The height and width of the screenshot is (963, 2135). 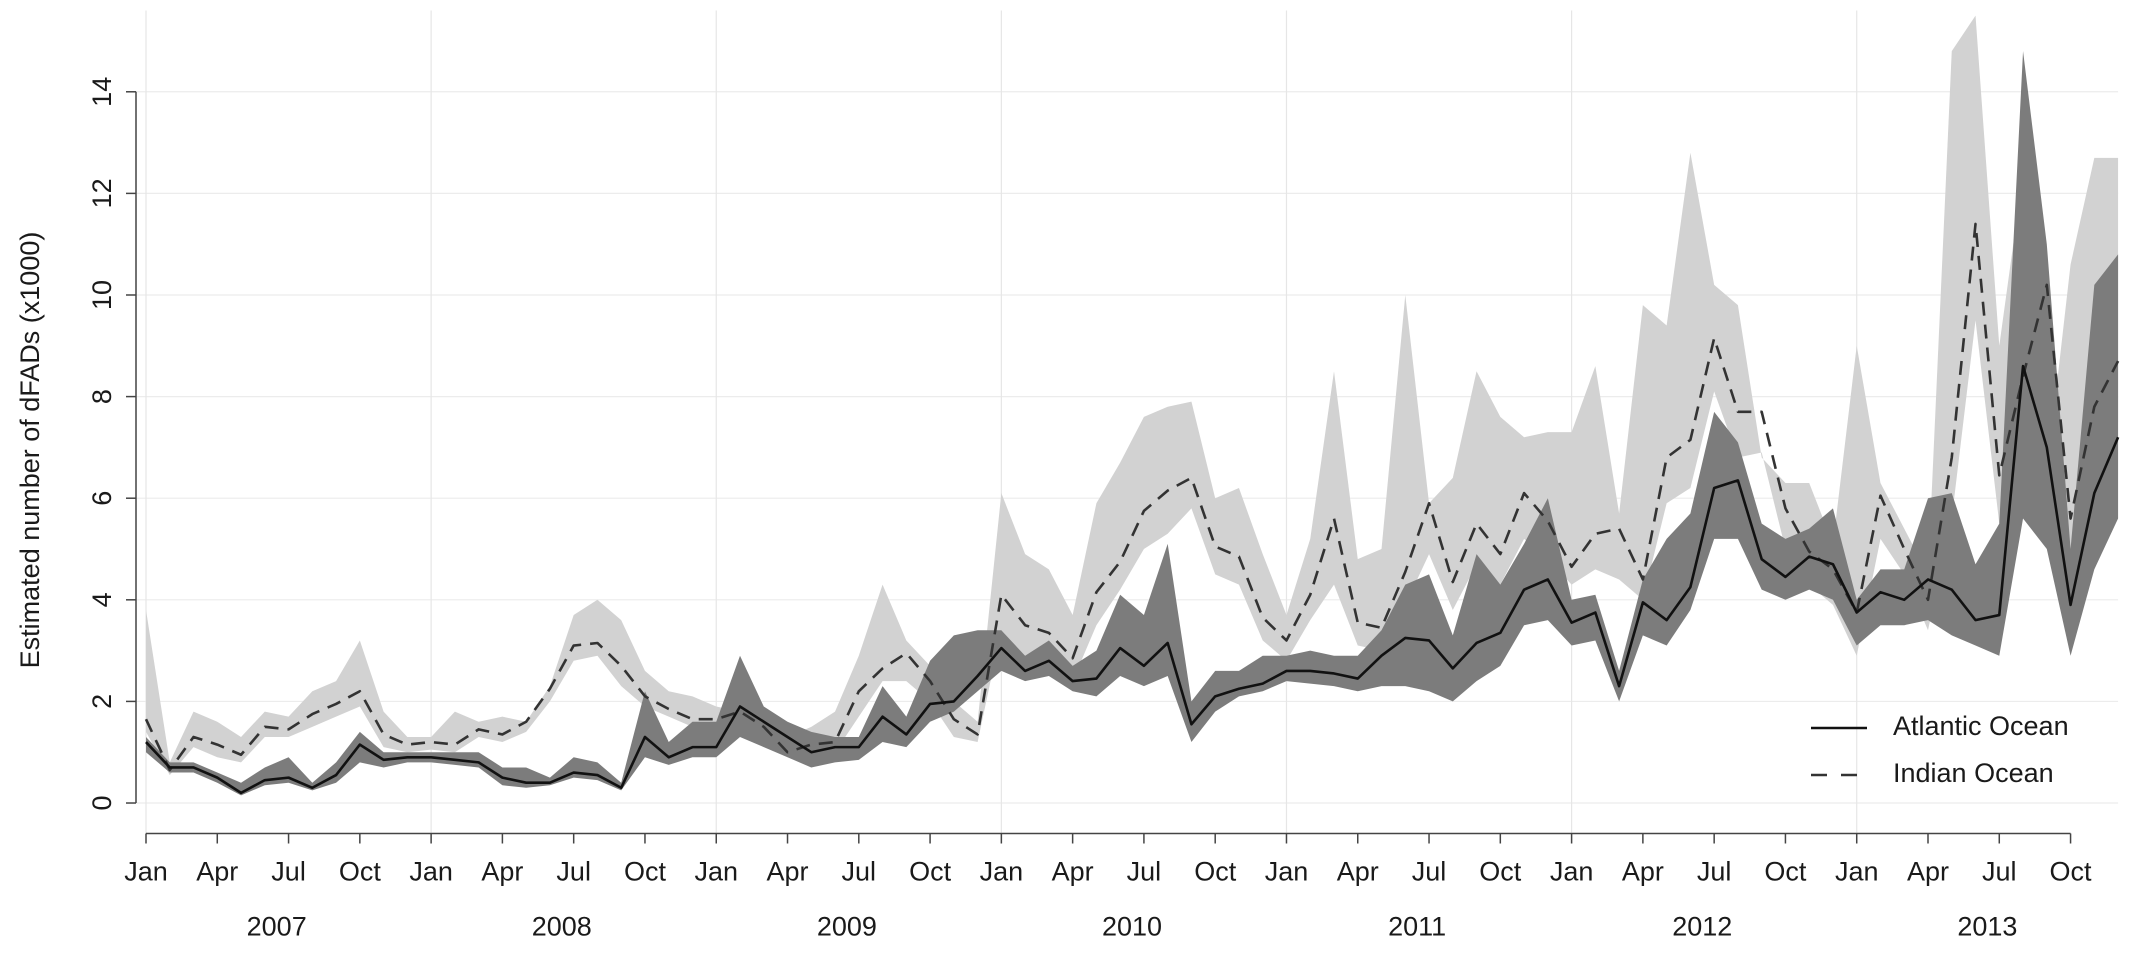 I want to click on y-tick-label: 8, so click(x=102, y=396).